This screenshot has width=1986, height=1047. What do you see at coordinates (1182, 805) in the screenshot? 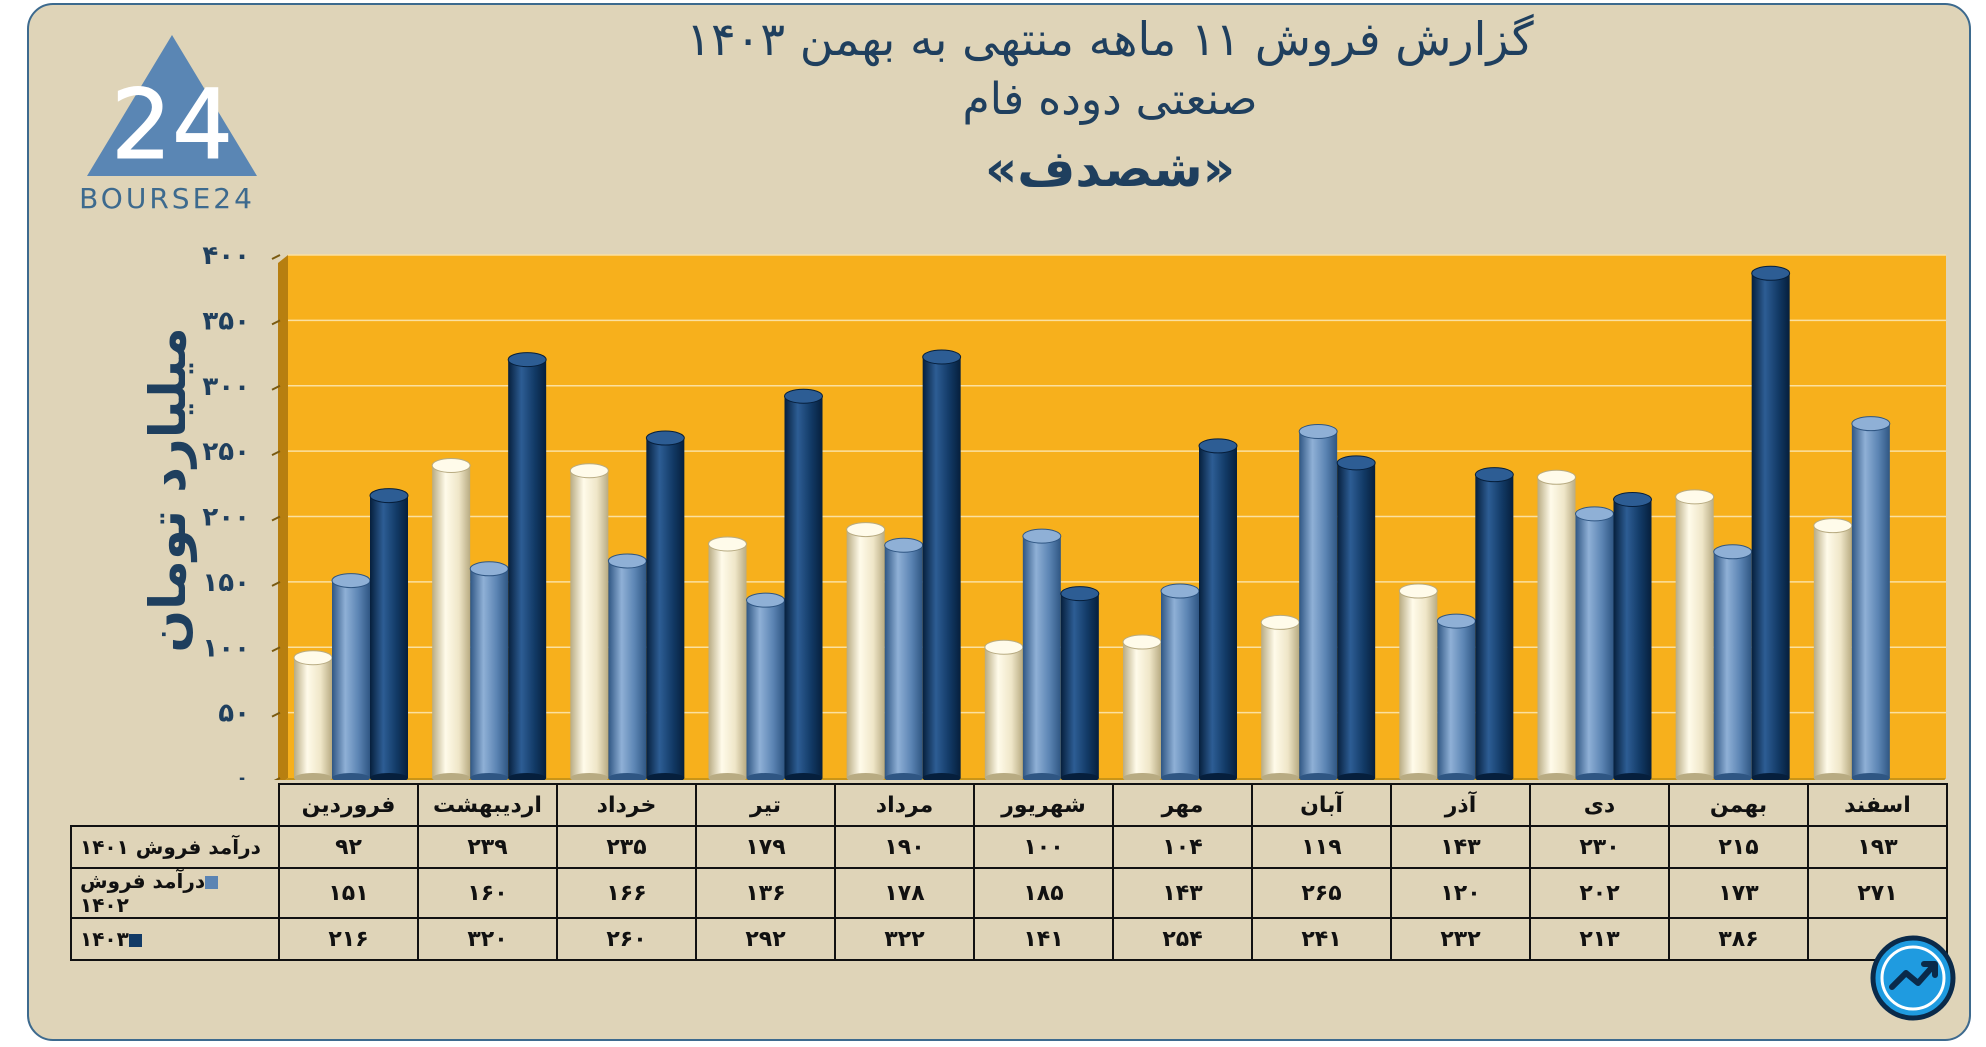
I see `x-category-label: مهر` at bounding box center [1182, 805].